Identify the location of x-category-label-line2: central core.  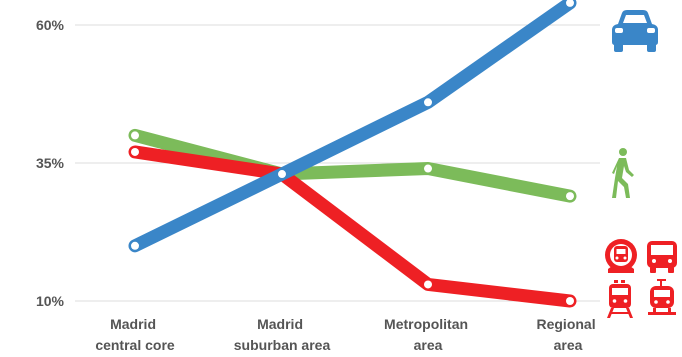
(135, 345).